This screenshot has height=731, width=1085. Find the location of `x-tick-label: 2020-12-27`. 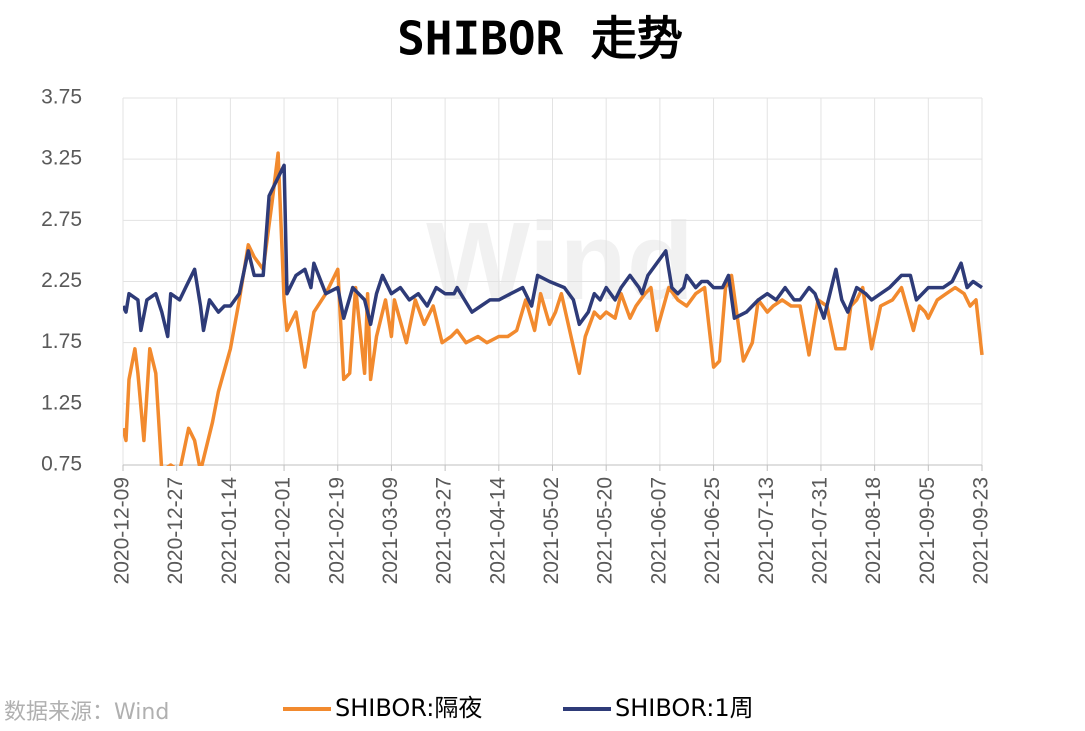

x-tick-label: 2020-12-27 is located at coordinates (175, 530).